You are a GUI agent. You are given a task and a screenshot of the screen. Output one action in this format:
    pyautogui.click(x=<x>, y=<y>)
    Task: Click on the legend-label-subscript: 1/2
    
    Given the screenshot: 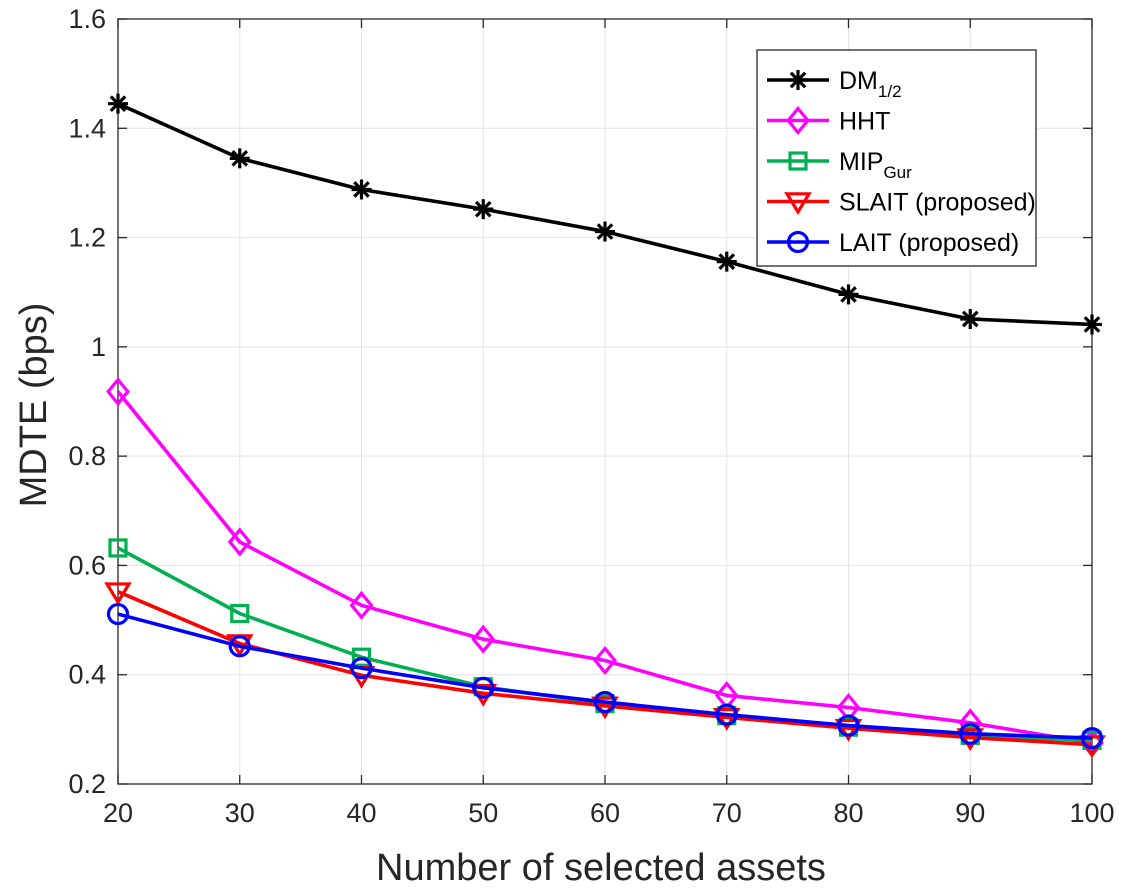 What is the action you would take?
    pyautogui.click(x=890, y=91)
    